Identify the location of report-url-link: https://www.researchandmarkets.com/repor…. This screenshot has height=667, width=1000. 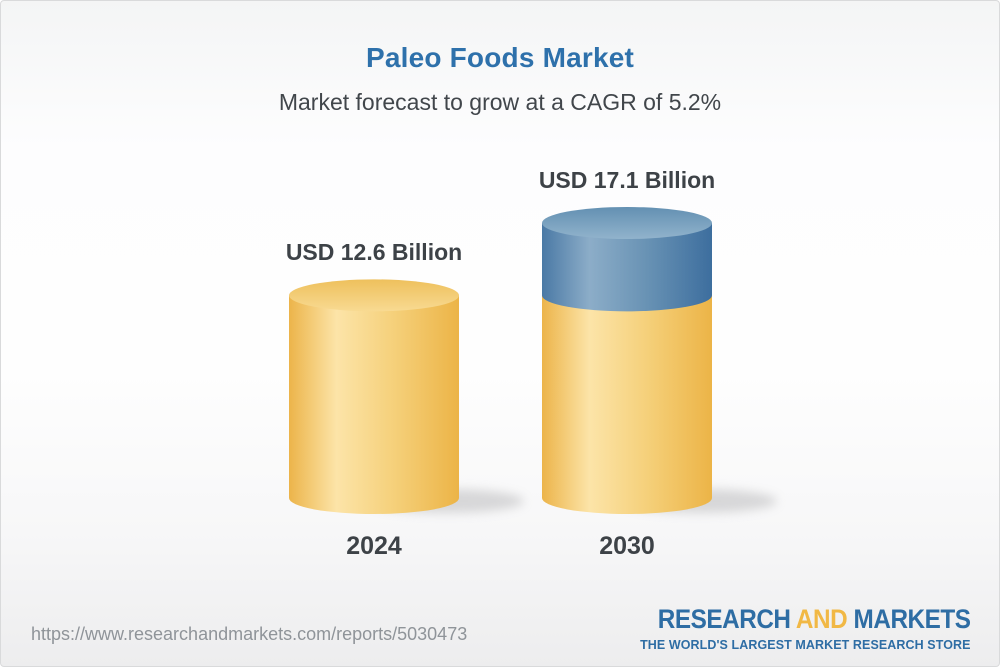
(249, 634).